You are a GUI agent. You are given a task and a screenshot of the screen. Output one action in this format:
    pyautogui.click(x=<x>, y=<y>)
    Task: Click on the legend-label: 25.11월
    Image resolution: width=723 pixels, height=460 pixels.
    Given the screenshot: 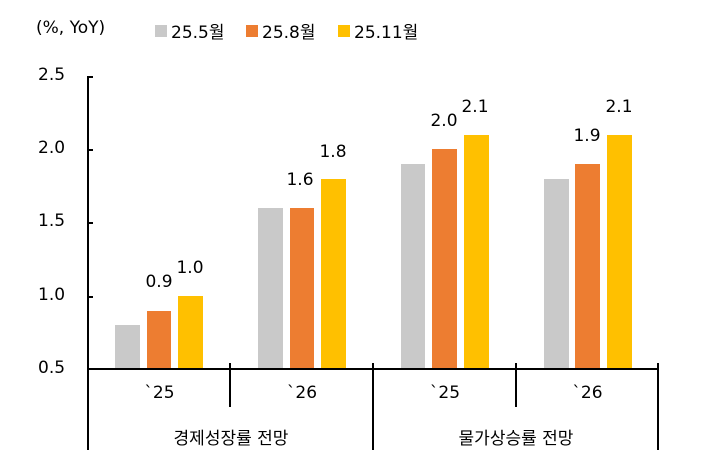 What is the action you would take?
    pyautogui.click(x=386, y=33)
    